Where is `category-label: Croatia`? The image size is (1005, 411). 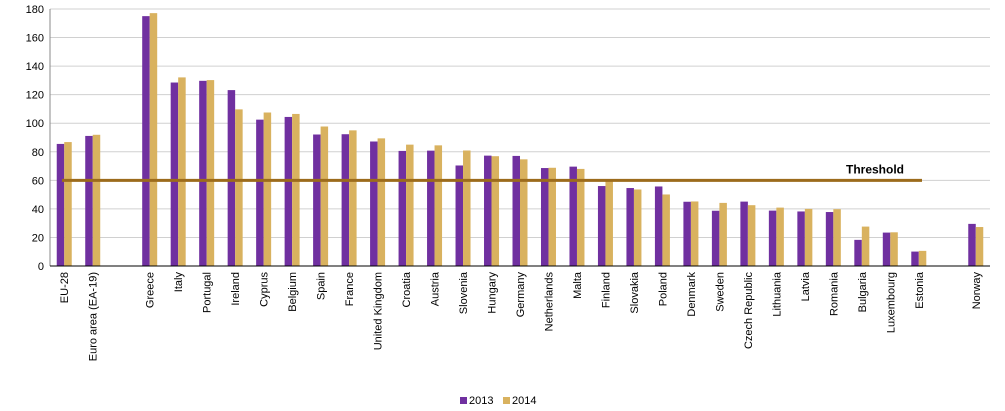 category-label: Croatia is located at coordinates (407, 289).